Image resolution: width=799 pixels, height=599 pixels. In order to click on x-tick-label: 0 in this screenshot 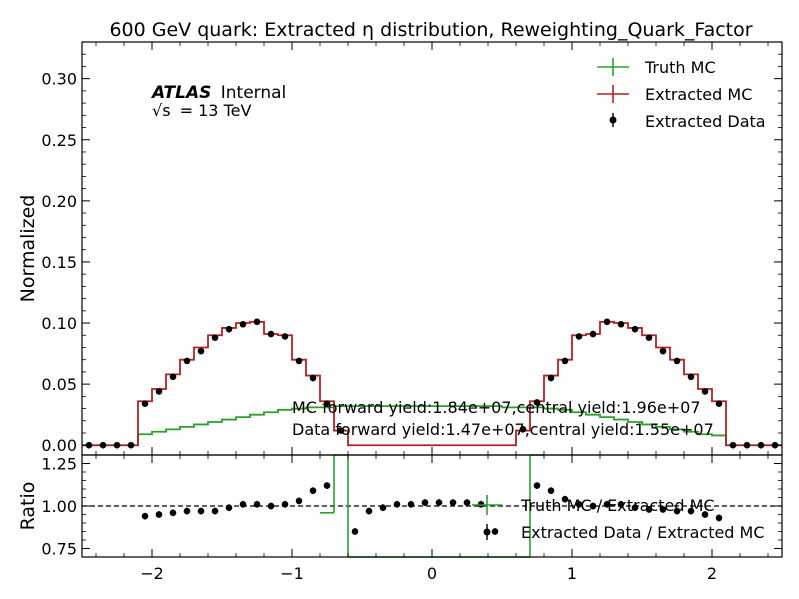, I will do `click(432, 573)`.